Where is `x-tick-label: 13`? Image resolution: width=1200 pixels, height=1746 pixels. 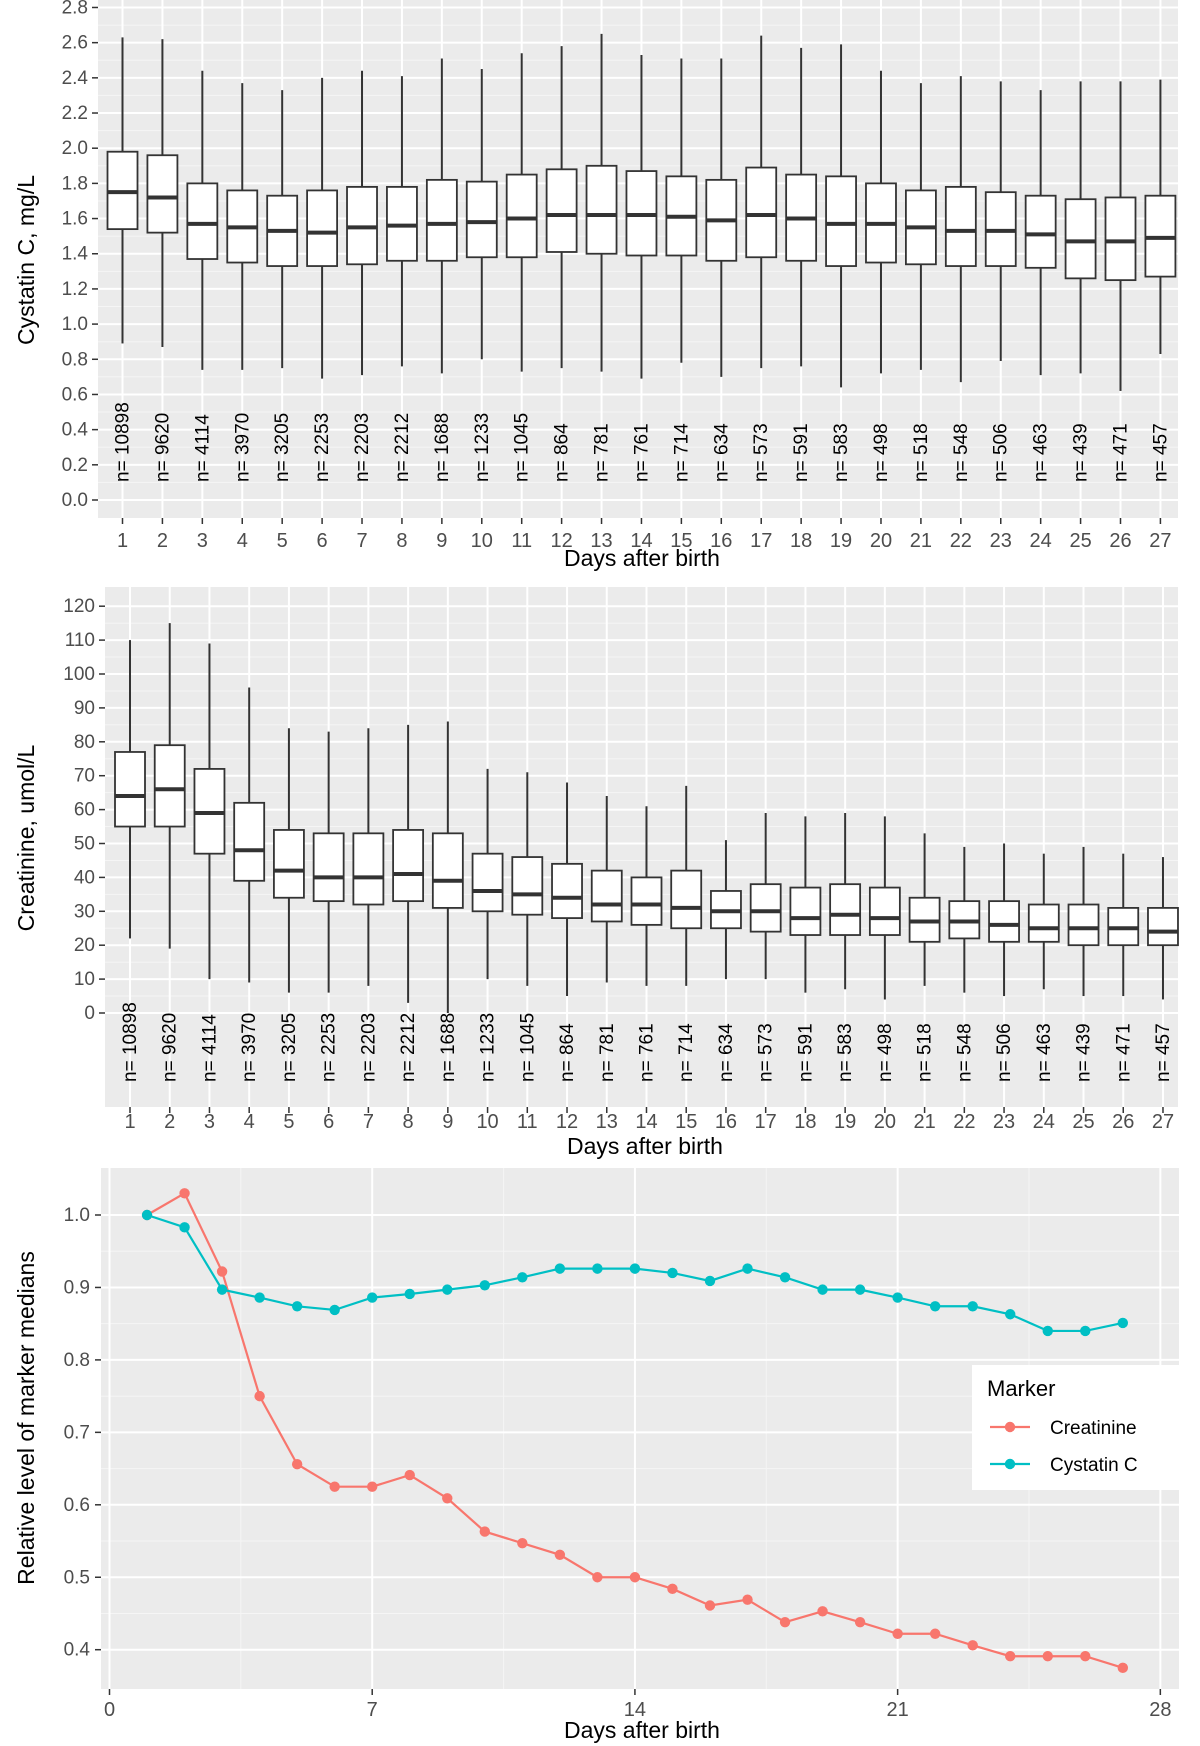 x-tick-label: 13 is located at coordinates (607, 1122).